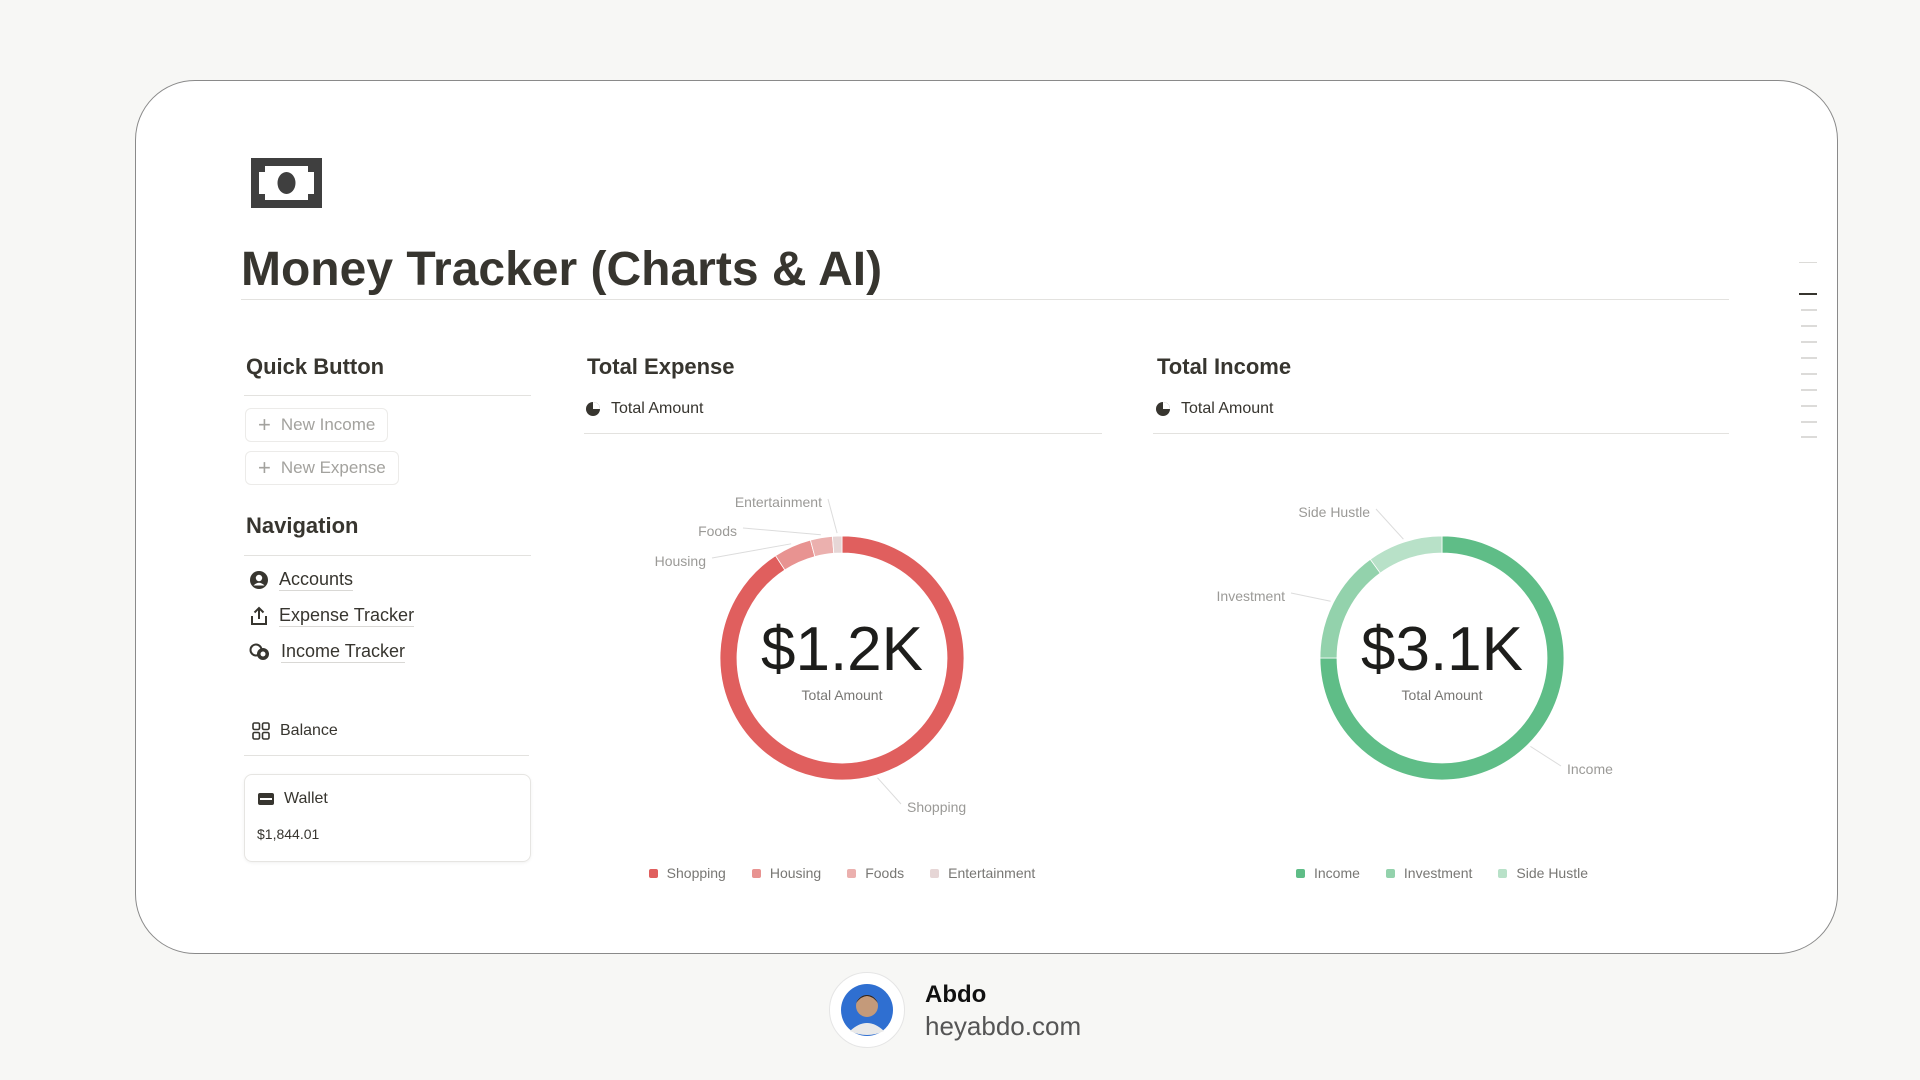 The width and height of the screenshot is (1920, 1080). What do you see at coordinates (1337, 873) in the screenshot?
I see `legend-label: Income` at bounding box center [1337, 873].